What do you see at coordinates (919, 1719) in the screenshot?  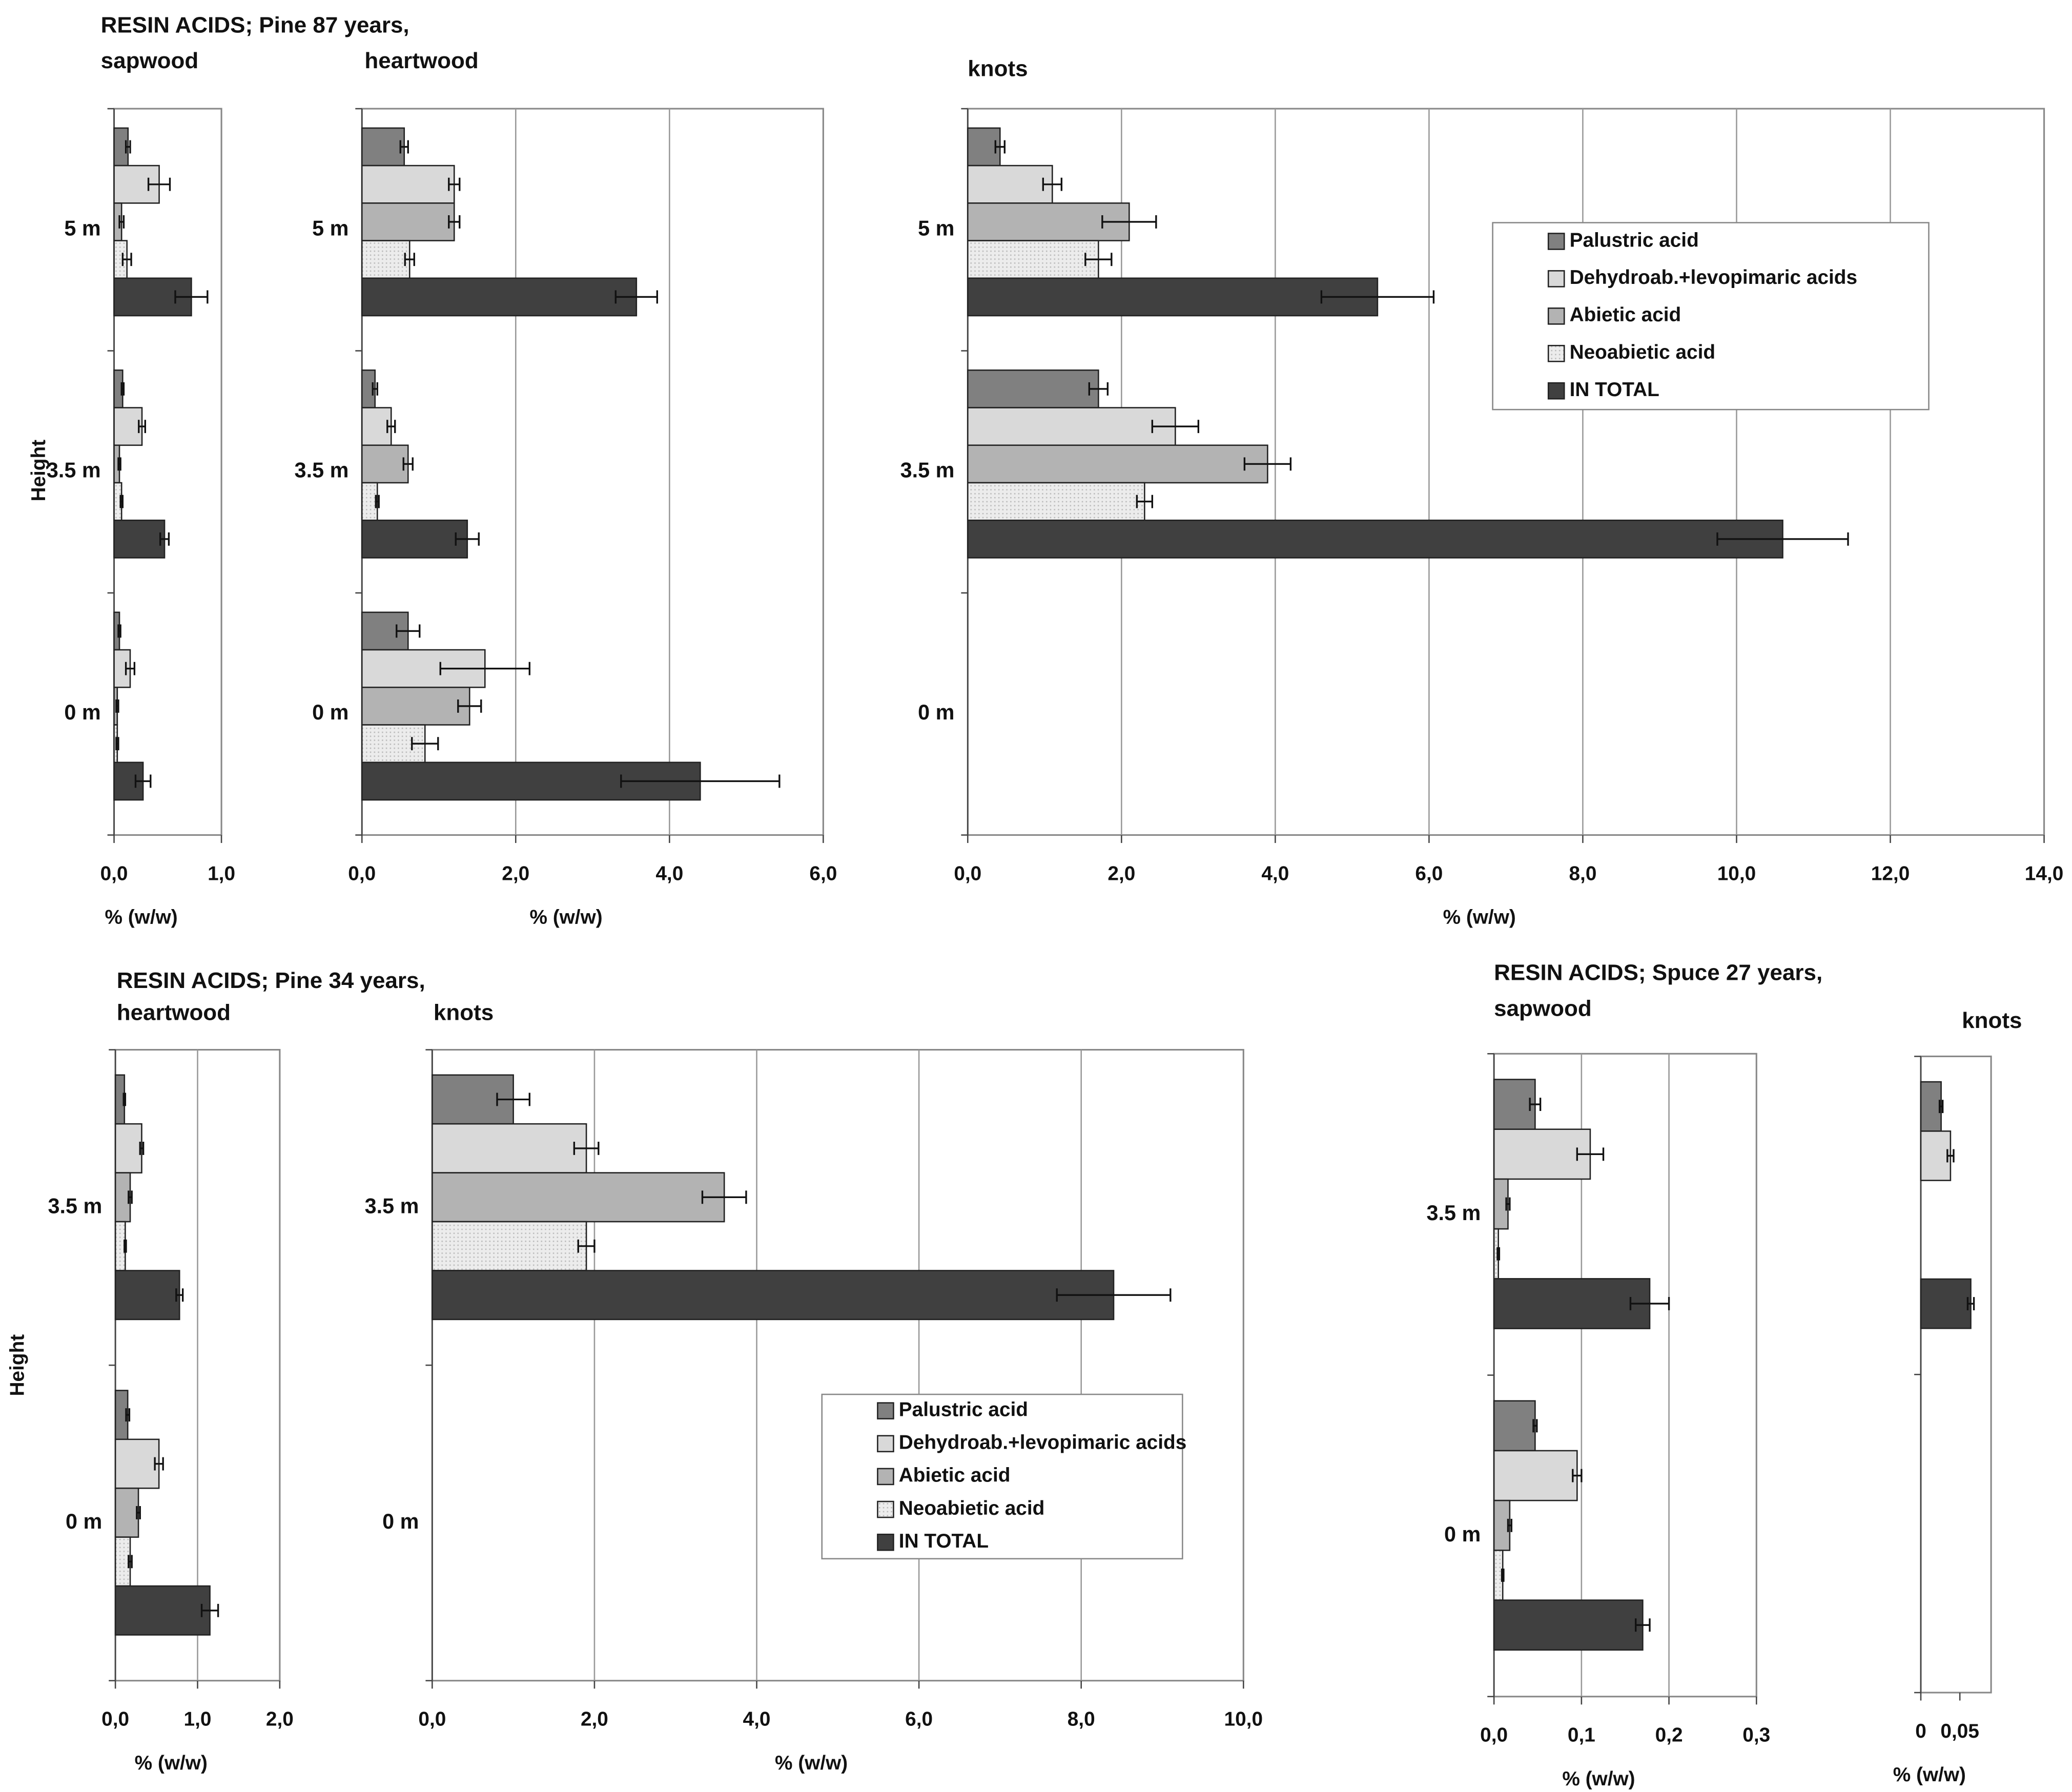 I see `x-tick-label: 6,0` at bounding box center [919, 1719].